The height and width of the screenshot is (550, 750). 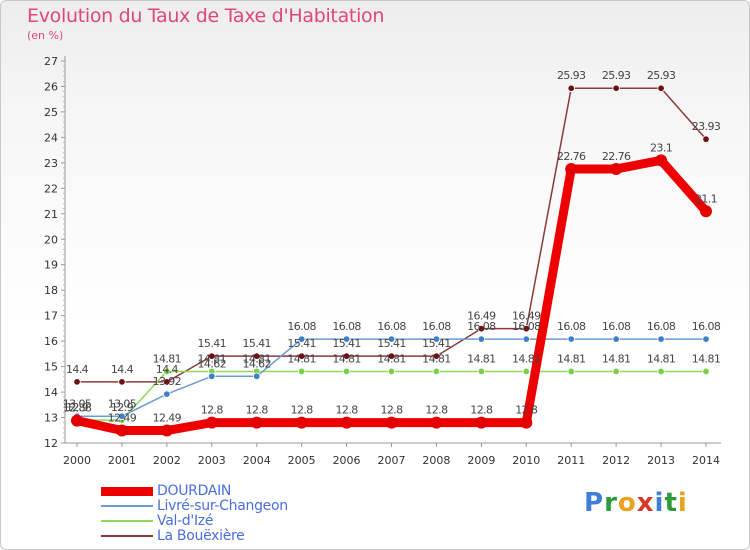 I want to click on data-label-DOURDAIN: 12.88, so click(x=77, y=408).